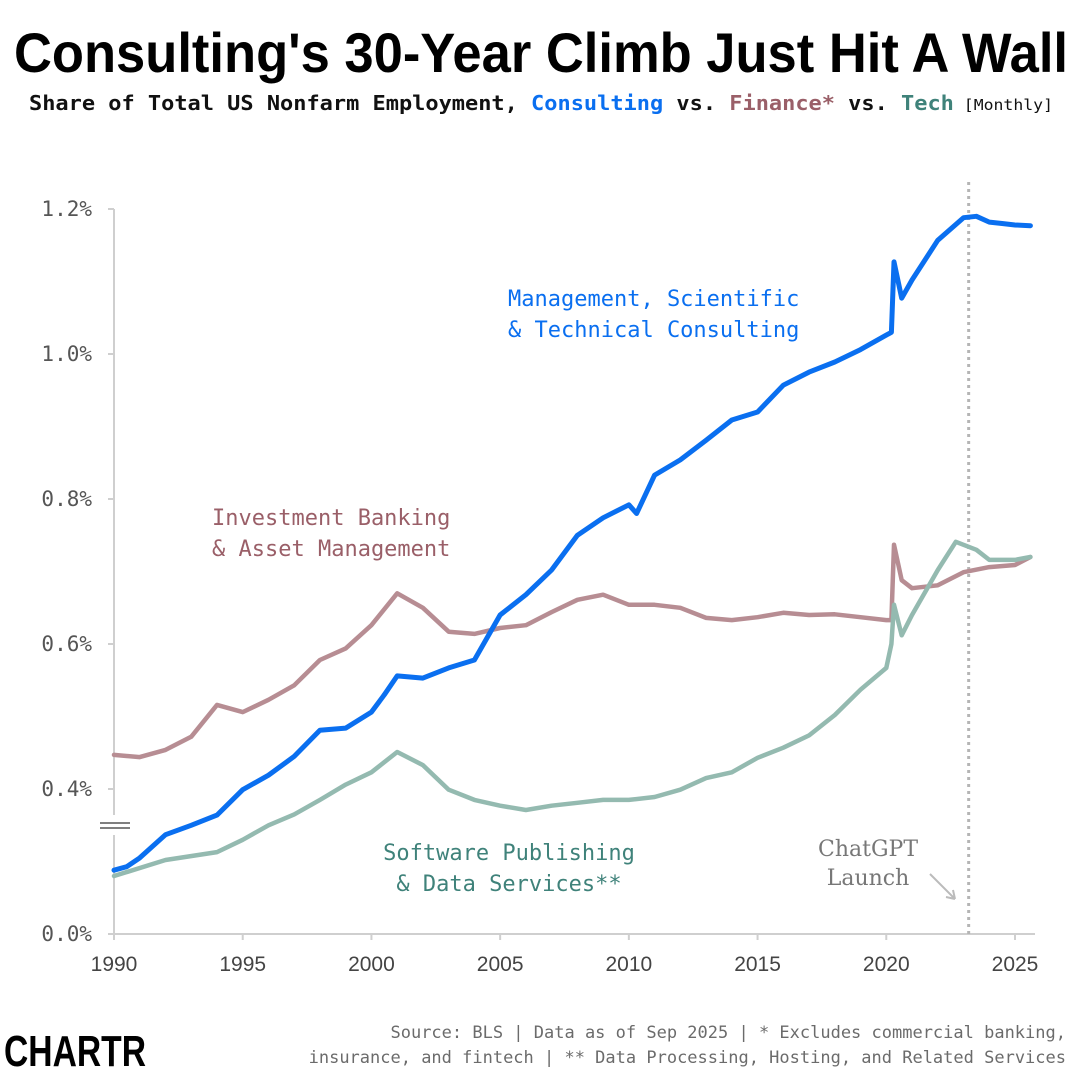  I want to click on x-tick-label: 2015, so click(757, 964).